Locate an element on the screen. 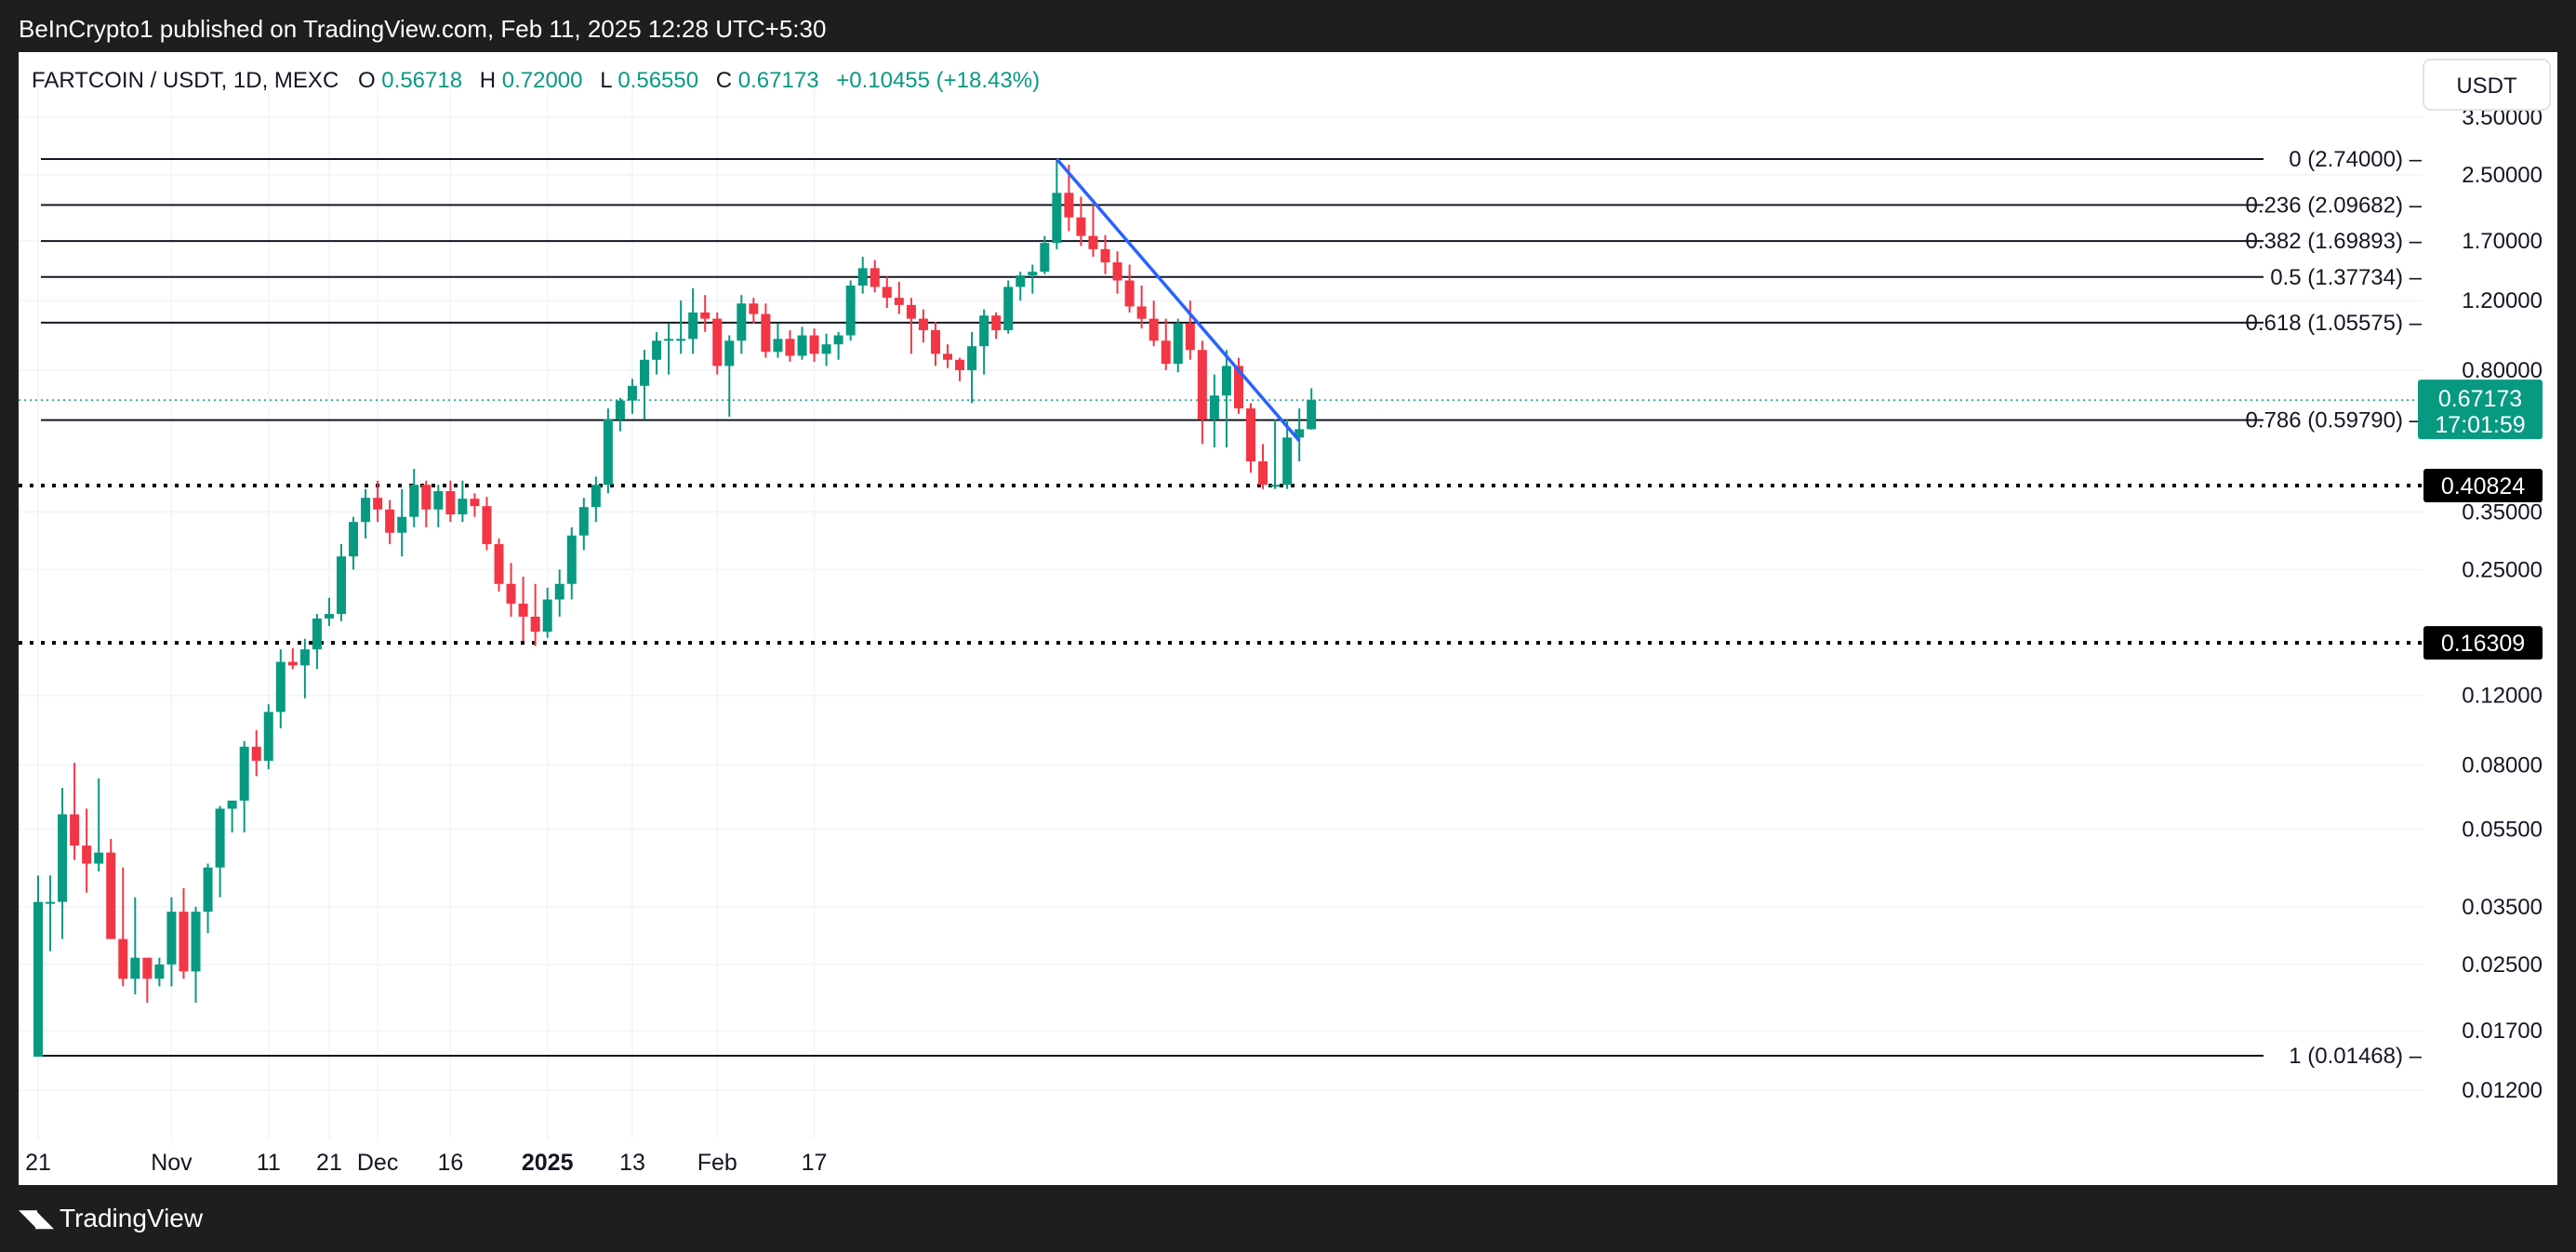  currency-label: USDT is located at coordinates (2486, 86).